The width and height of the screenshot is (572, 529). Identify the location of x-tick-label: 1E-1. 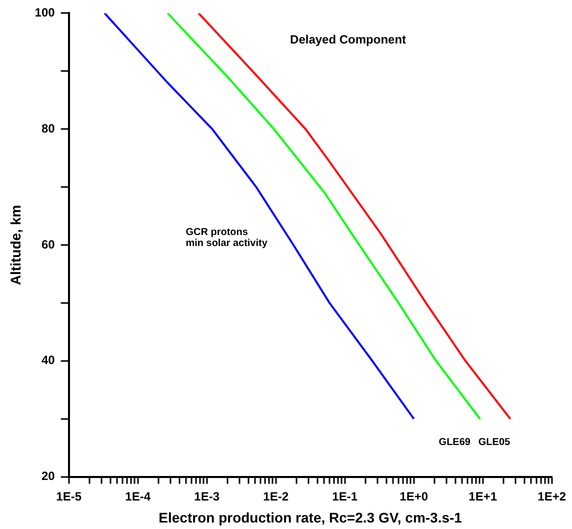
(345, 496).